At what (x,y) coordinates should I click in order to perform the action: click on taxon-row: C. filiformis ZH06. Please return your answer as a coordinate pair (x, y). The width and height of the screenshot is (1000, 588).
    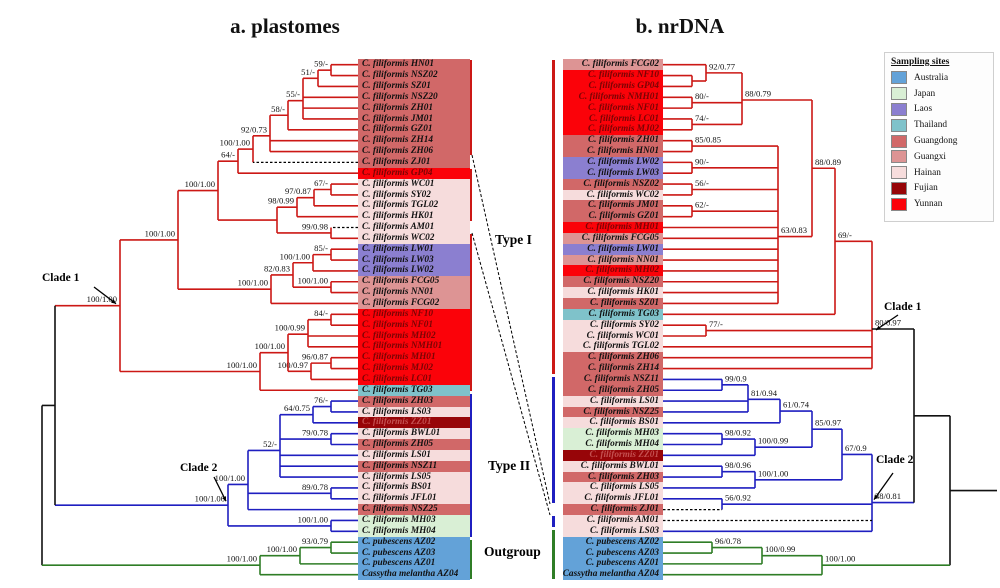
    Looking at the image, I should click on (613, 358).